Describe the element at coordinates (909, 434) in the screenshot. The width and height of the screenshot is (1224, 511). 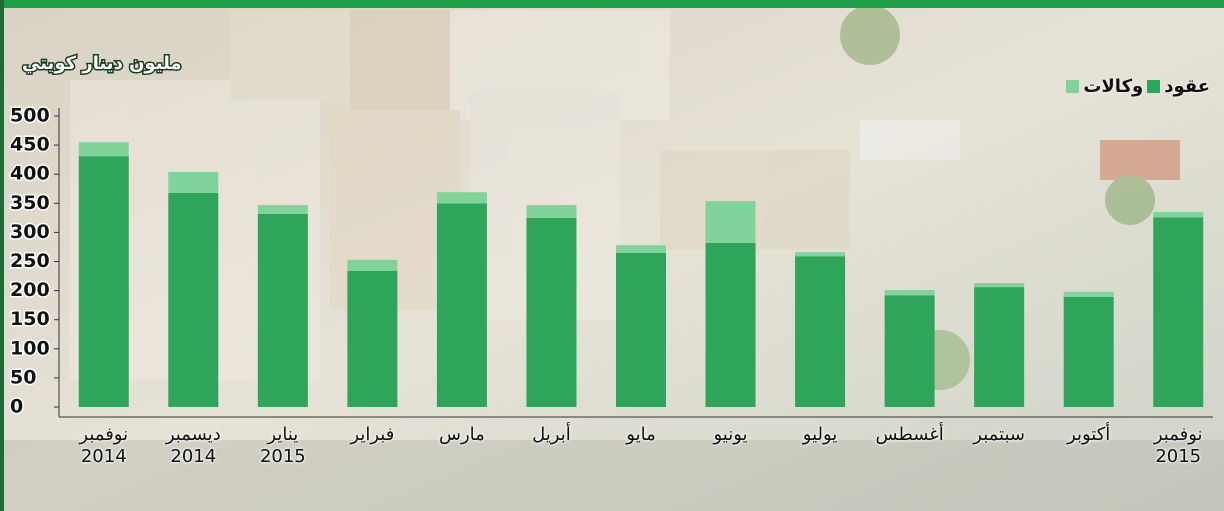
I see `x-tick-label: أغسطس` at that location.